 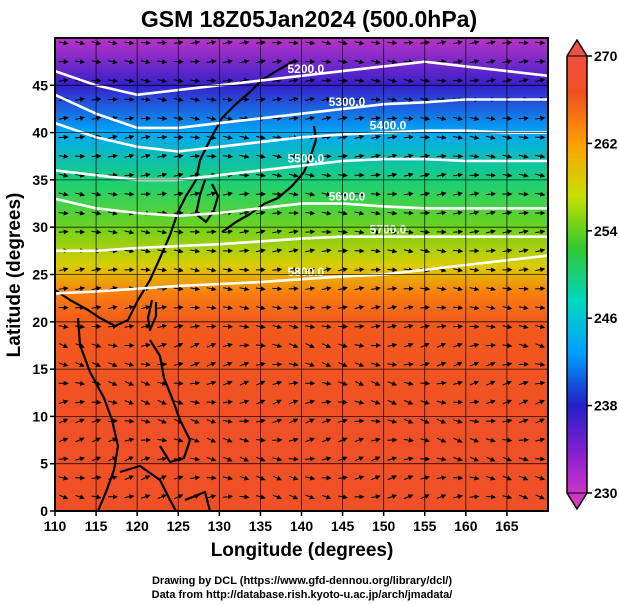 I want to click on y-tick-label: 10, so click(x=40, y=416).